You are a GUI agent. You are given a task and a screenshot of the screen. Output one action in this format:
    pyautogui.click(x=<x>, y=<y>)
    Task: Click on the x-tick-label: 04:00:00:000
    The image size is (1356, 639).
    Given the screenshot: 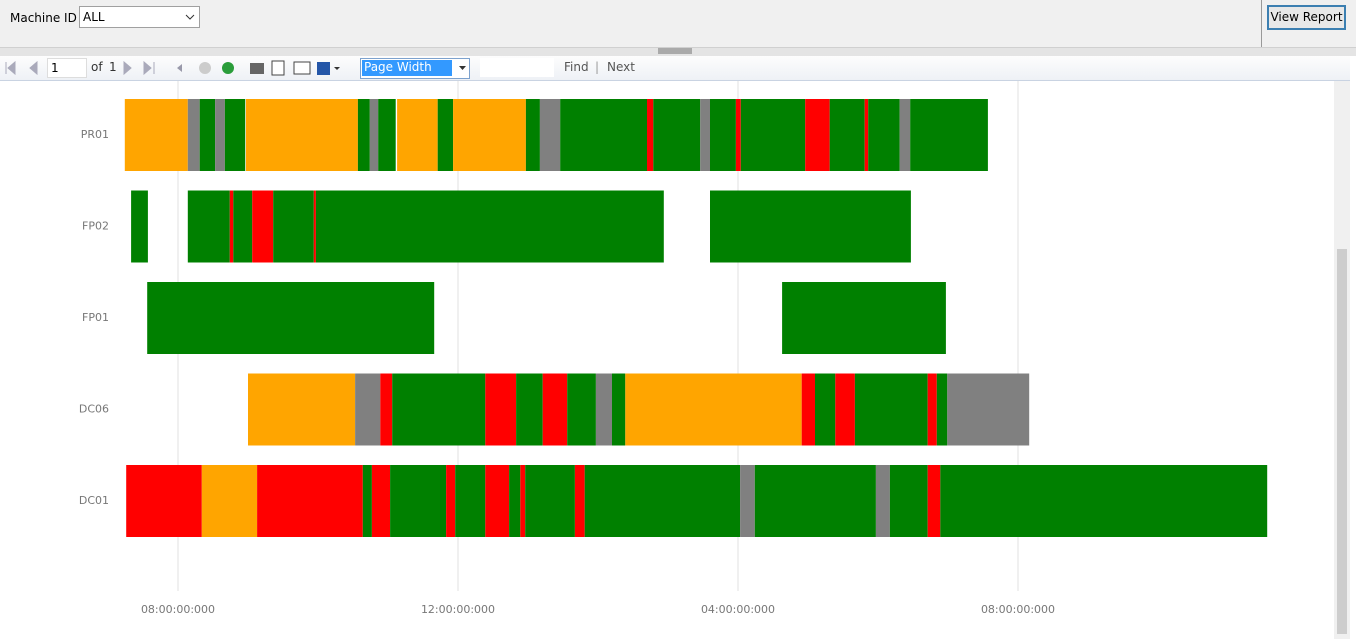 What is the action you would take?
    pyautogui.click(x=738, y=609)
    